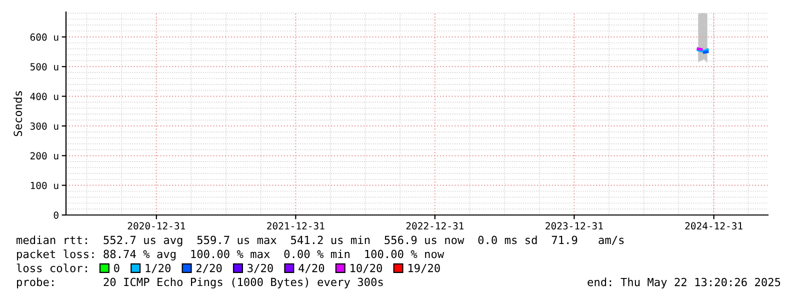 Image resolution: width=797 pixels, height=297 pixels. I want to click on y-tick-label: 500 u, so click(44, 66).